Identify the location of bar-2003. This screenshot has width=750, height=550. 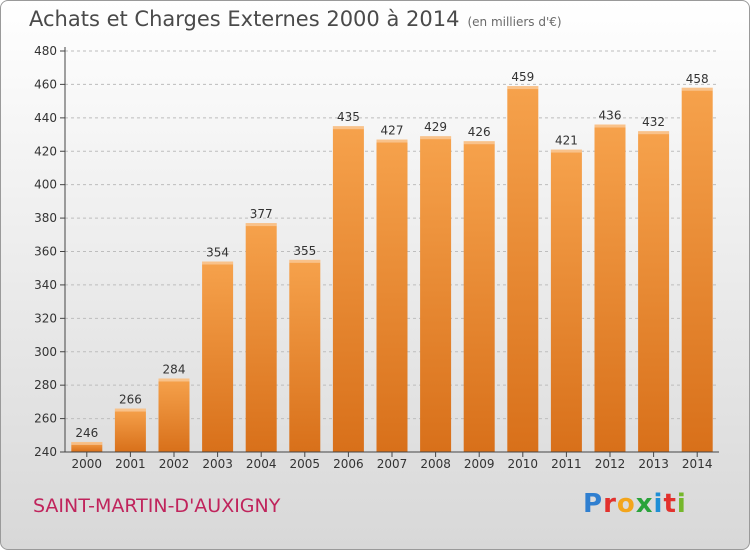
(218, 356).